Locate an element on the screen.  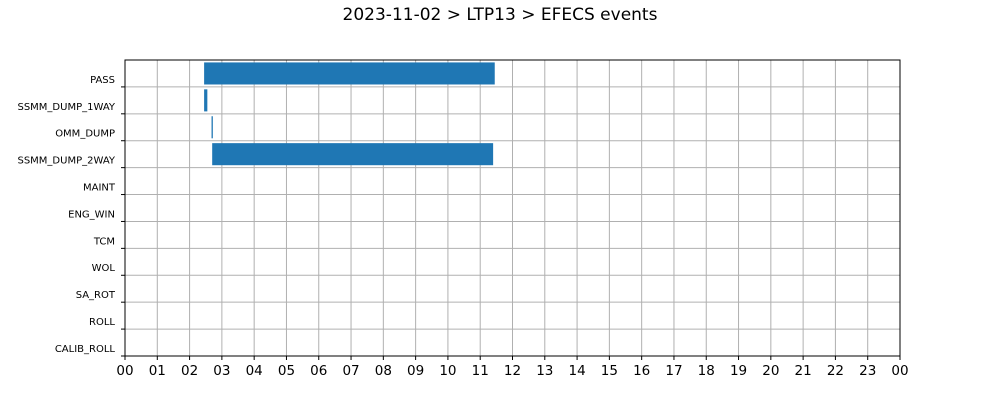
y-tick-label: ENG_WIN is located at coordinates (91, 214).